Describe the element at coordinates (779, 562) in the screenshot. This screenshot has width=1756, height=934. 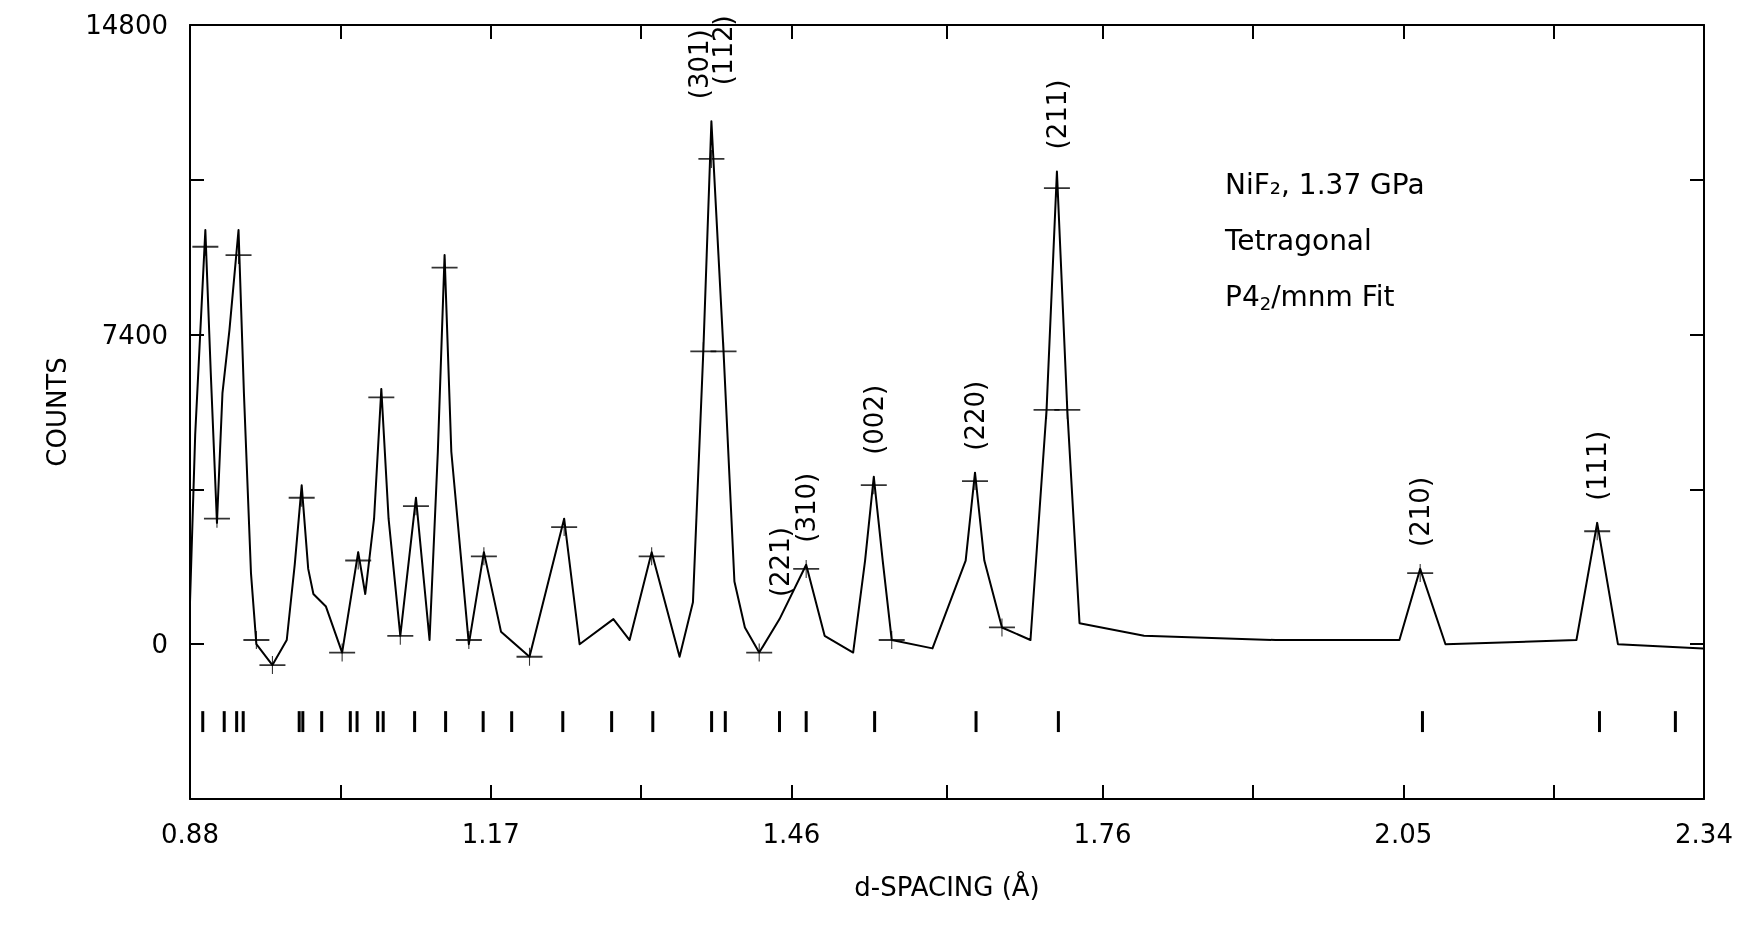
I see `annotation: (221)` at that location.